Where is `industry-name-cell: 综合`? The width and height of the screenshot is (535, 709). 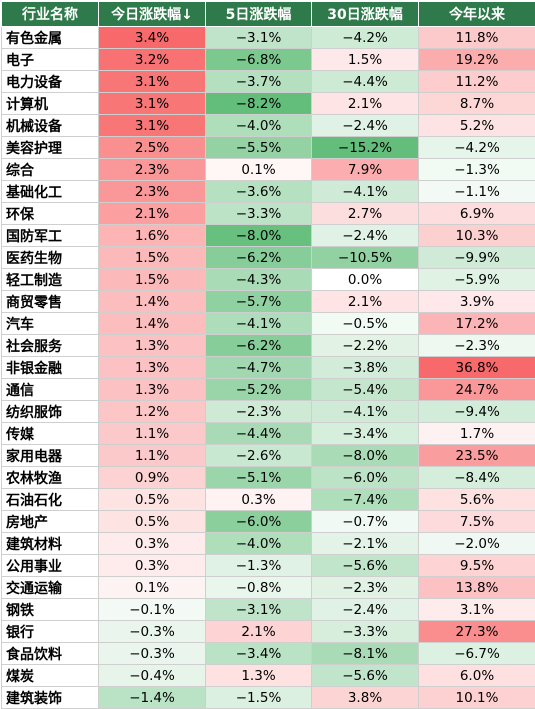 industry-name-cell: 综合 is located at coordinates (50, 170).